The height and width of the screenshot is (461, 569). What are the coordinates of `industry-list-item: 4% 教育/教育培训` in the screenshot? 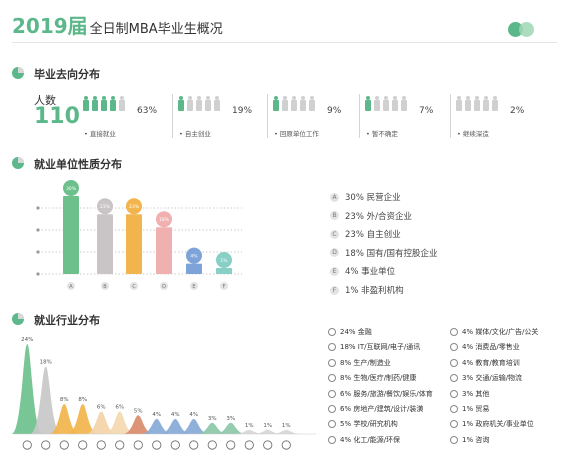 It's located at (485, 363).